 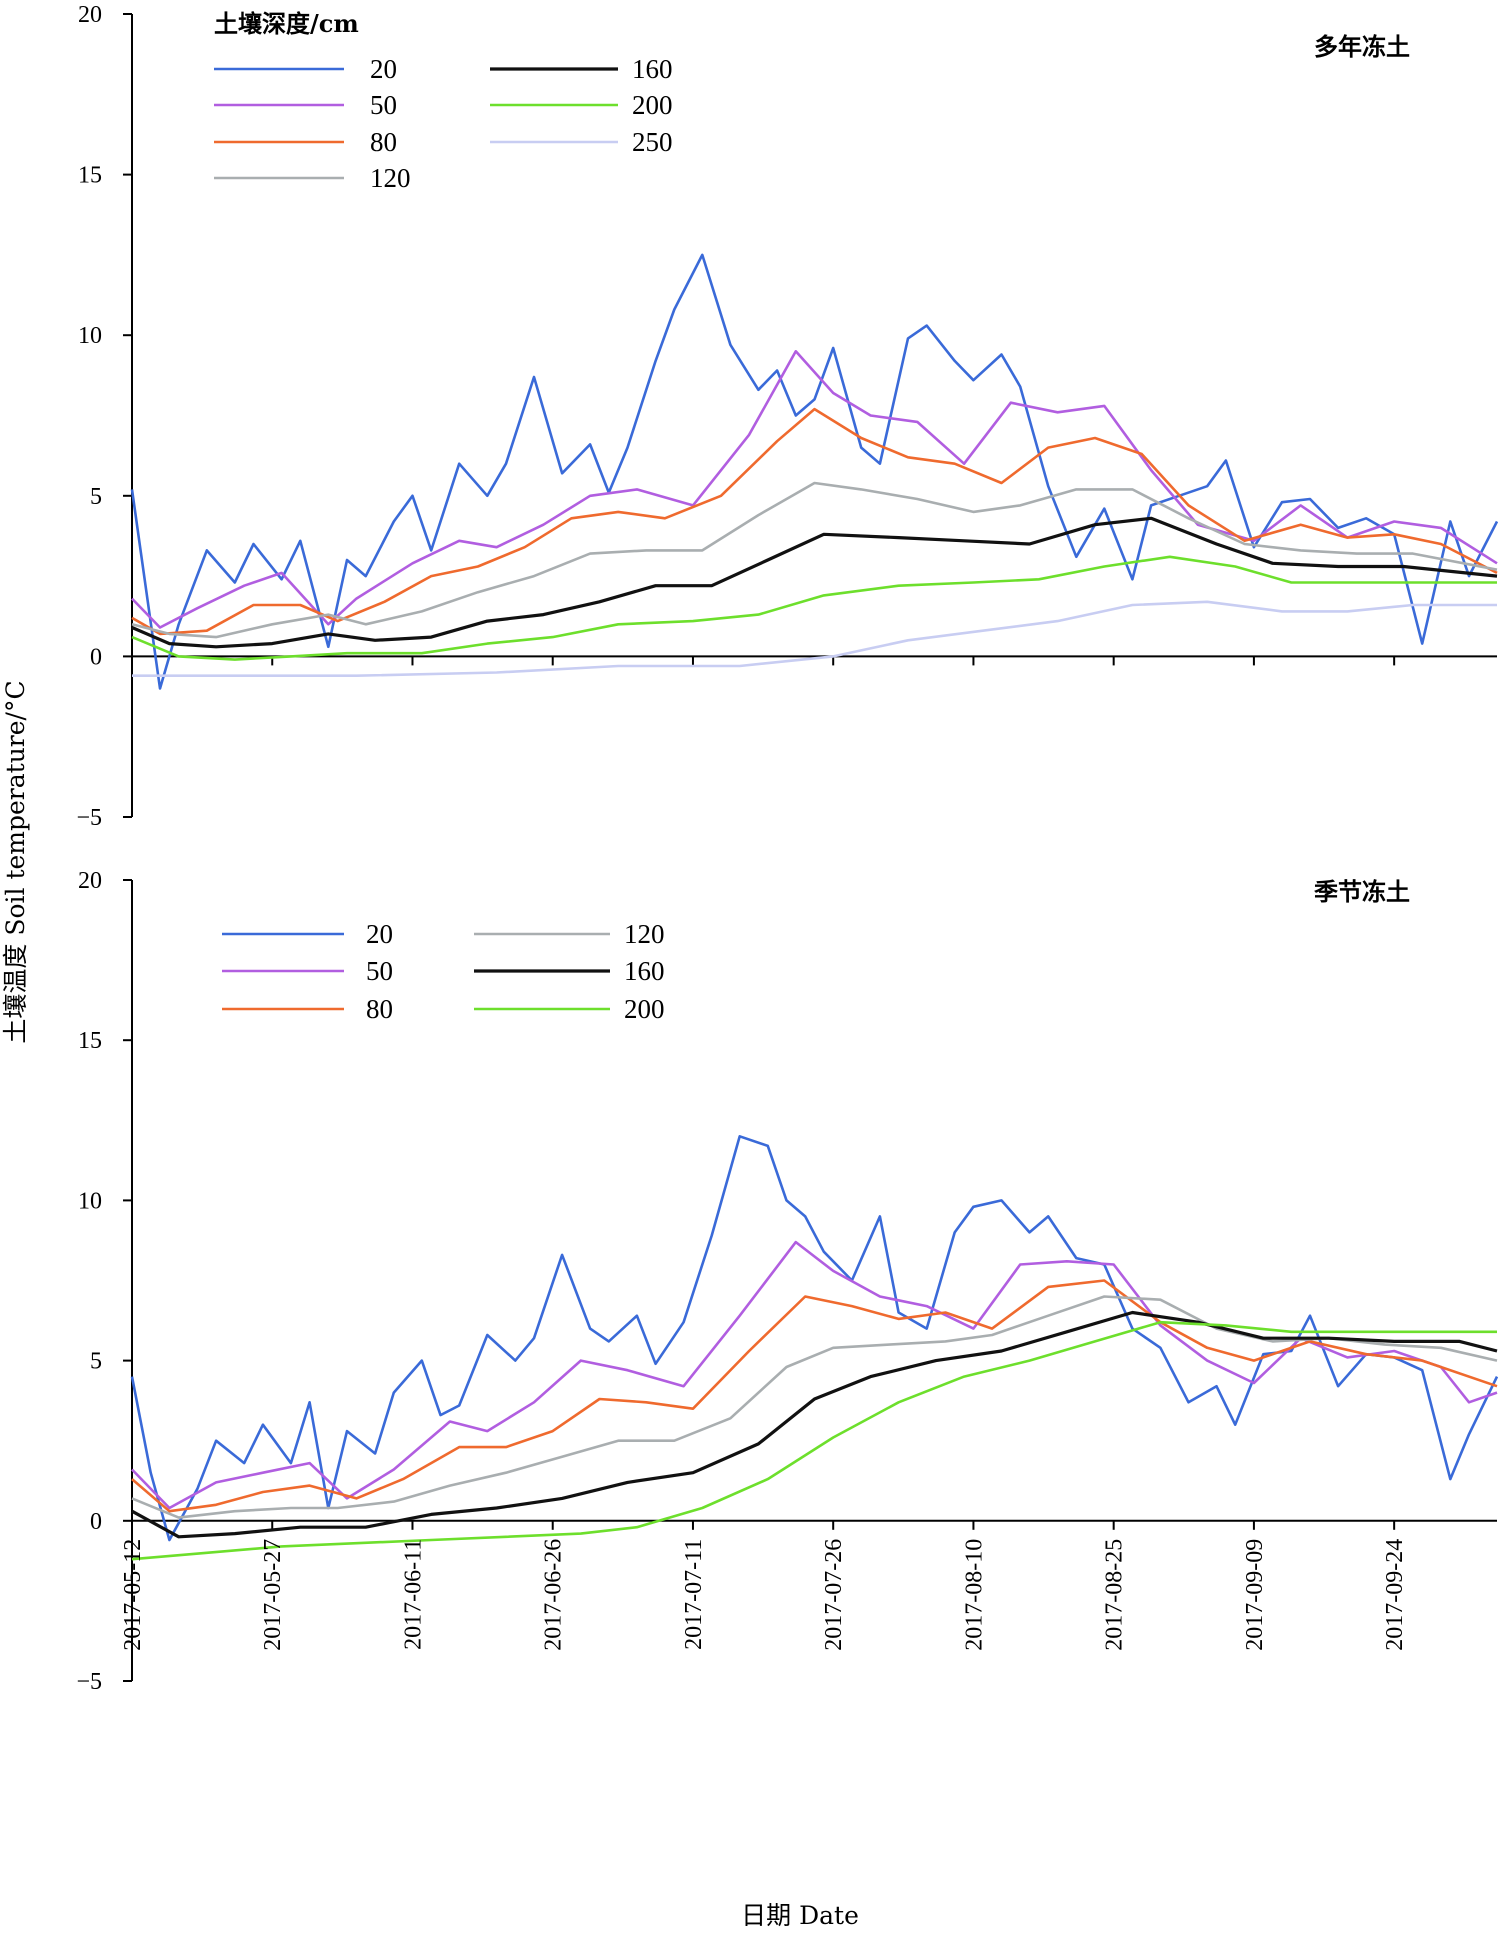 What do you see at coordinates (974, 1595) in the screenshot?
I see `x-tick-label: 2017-08-10` at bounding box center [974, 1595].